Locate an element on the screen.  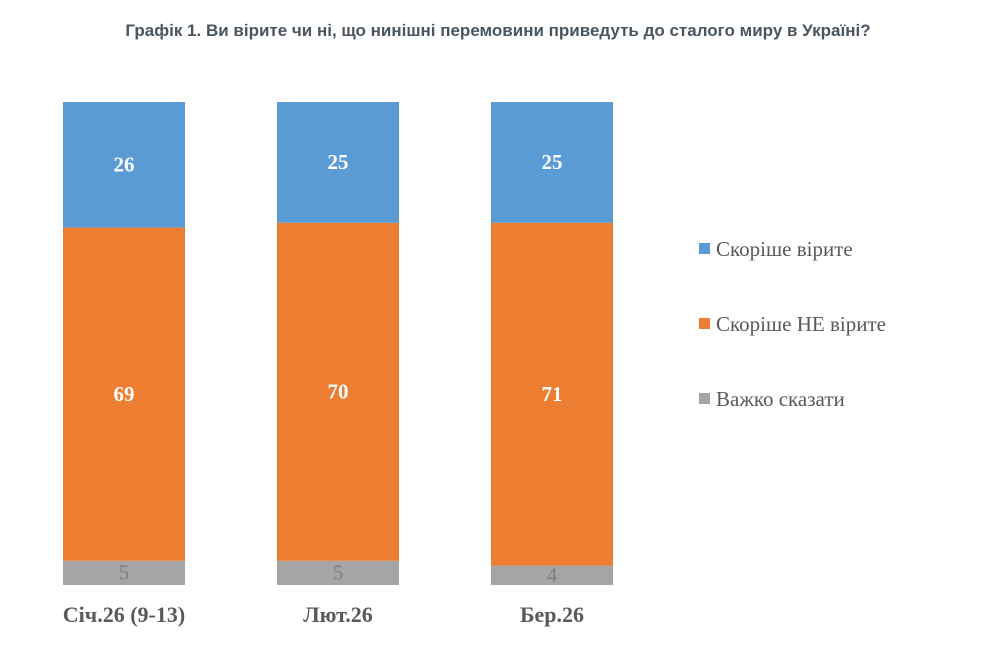
legend-label: Важко сказати is located at coordinates (780, 399).